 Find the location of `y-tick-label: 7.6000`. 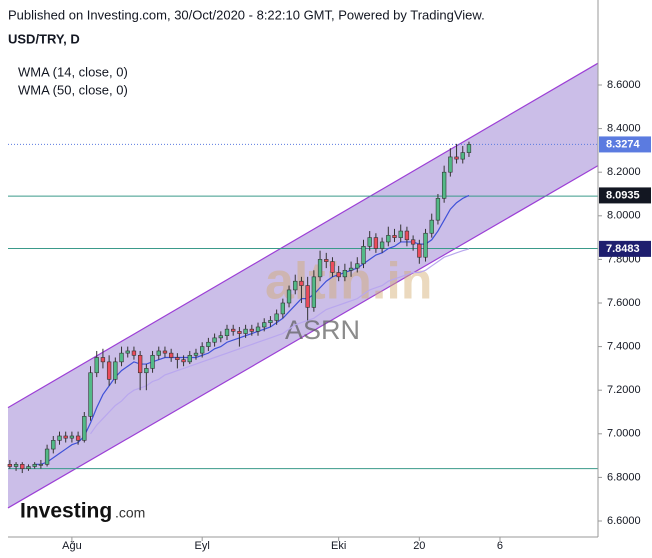

y-tick-label: 7.6000 is located at coordinates (624, 303).